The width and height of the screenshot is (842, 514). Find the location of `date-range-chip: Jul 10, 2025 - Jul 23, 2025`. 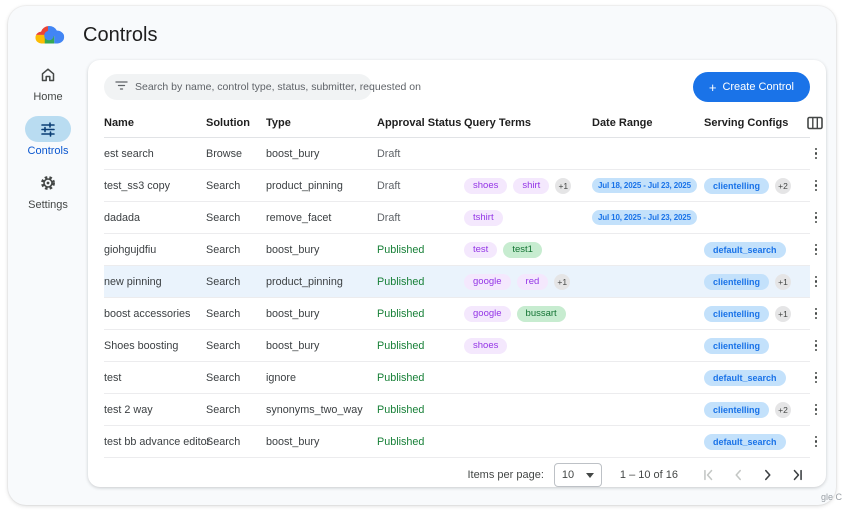

date-range-chip: Jul 10, 2025 - Jul 23, 2025 is located at coordinates (644, 217).